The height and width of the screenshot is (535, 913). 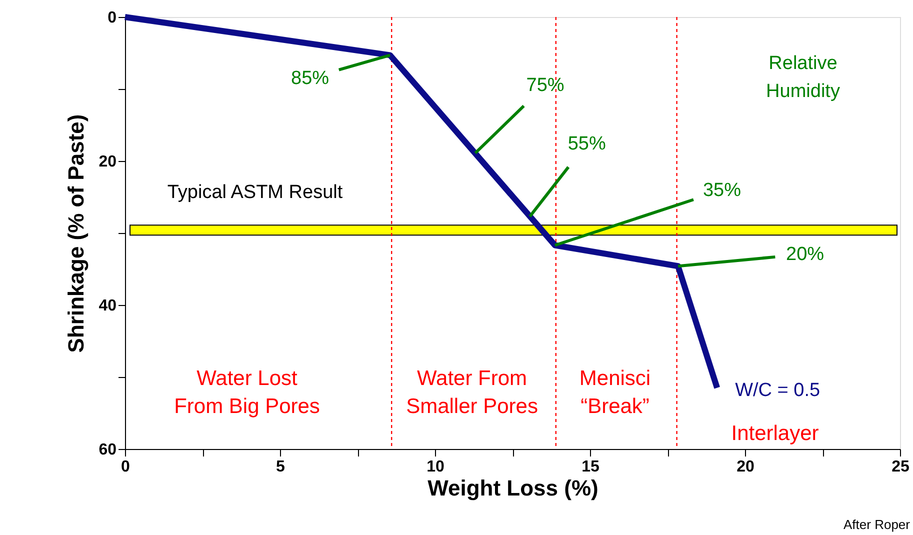 What do you see at coordinates (472, 392) in the screenshot?
I see `annotation: Water From Smaller Pores` at bounding box center [472, 392].